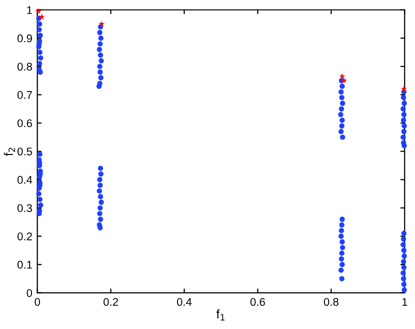  Describe the element at coordinates (111, 302) in the screenshot. I see `x-tick-label: 0.2` at that location.